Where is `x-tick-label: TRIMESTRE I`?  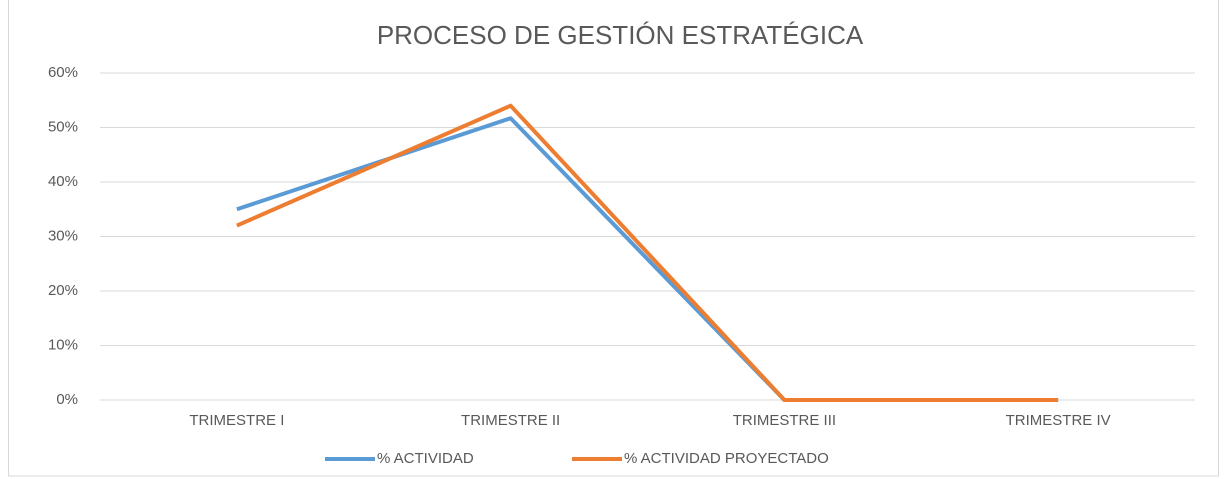
x-tick-label: TRIMESTRE I is located at coordinates (236, 420).